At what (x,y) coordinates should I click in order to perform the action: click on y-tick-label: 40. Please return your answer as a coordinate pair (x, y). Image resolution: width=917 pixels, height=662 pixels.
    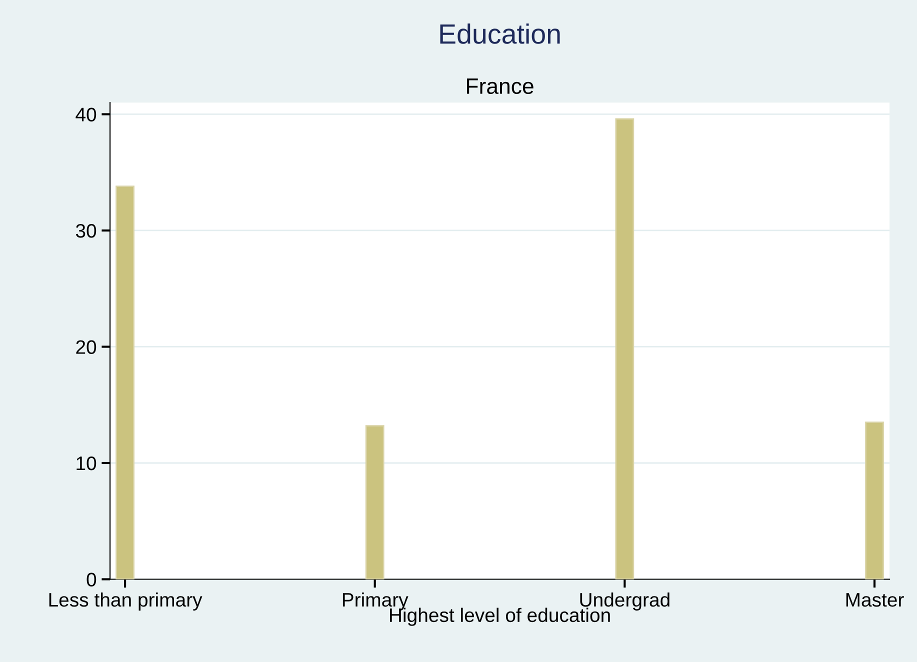
    Looking at the image, I should click on (86, 115).